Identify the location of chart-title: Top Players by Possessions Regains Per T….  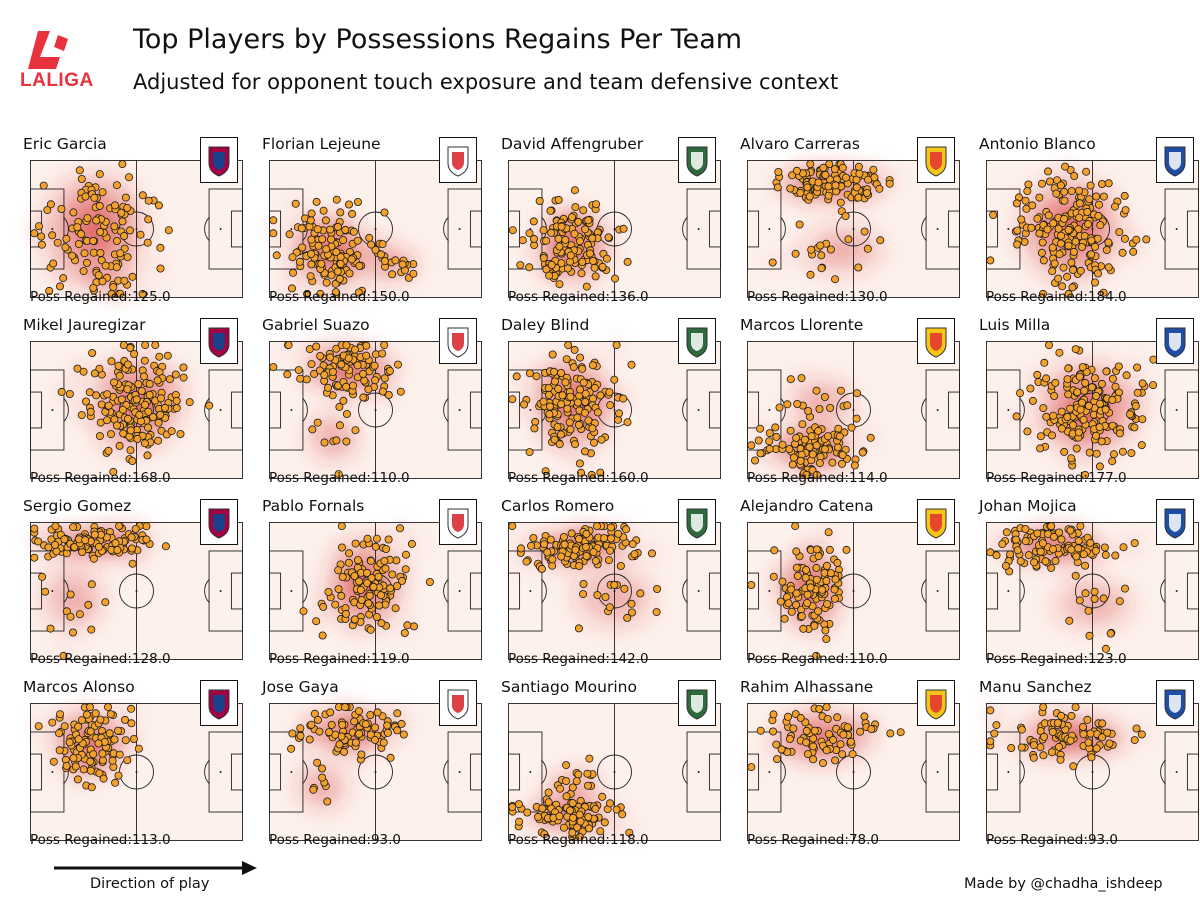
(438, 39).